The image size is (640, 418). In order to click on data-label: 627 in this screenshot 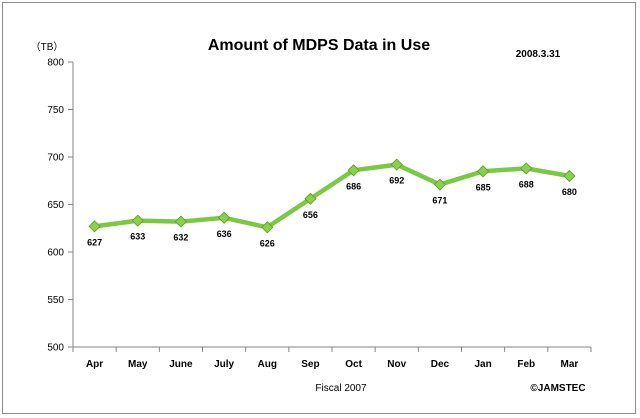, I will do `click(94, 242)`.